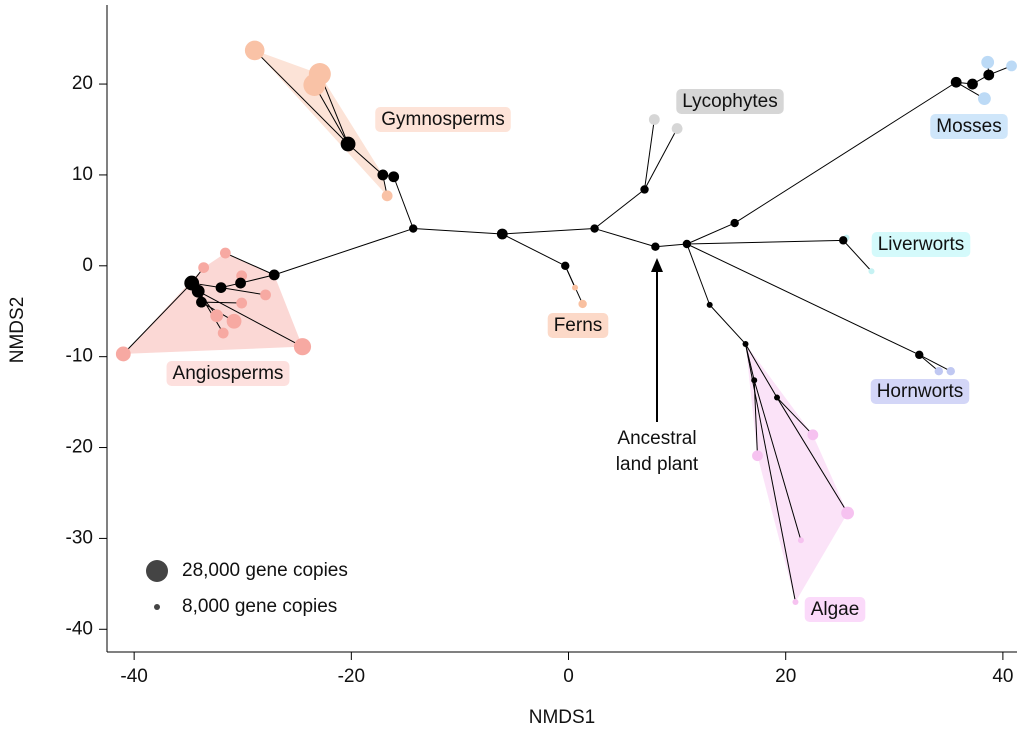 Image resolution: width=1031 pixels, height=739 pixels. What do you see at coordinates (562, 717) in the screenshot?
I see `x-axis-label: NMDS1` at bounding box center [562, 717].